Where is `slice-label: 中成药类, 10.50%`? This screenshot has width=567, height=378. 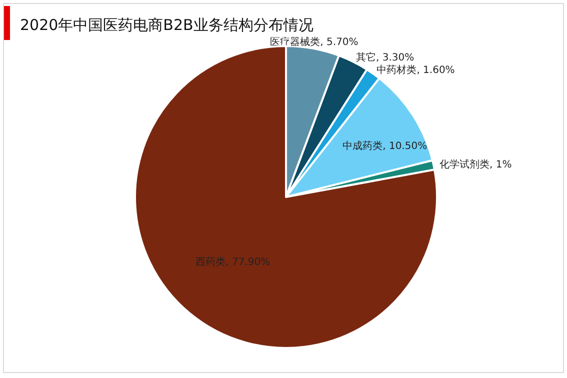
slice-label: 中成药类, 10.50% is located at coordinates (385, 146).